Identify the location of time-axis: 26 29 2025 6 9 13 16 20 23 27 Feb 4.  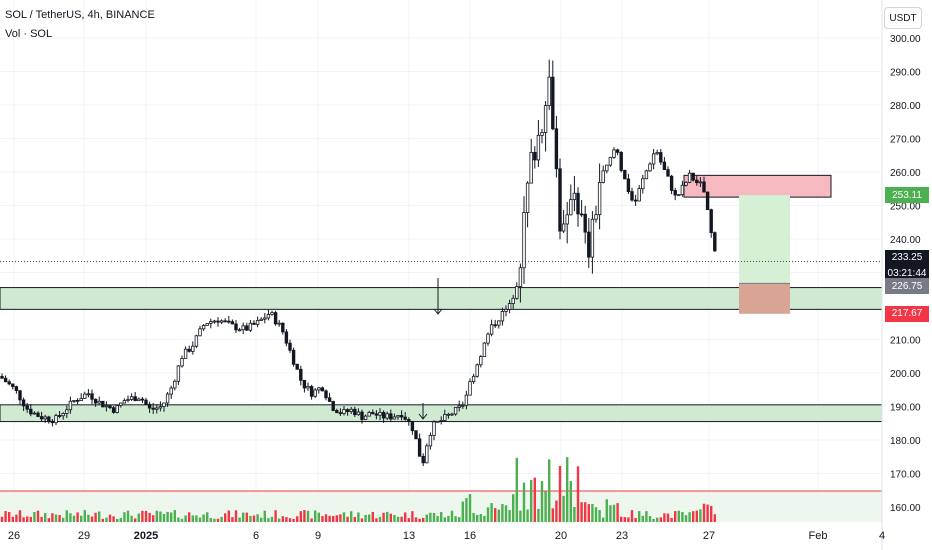
(446, 536).